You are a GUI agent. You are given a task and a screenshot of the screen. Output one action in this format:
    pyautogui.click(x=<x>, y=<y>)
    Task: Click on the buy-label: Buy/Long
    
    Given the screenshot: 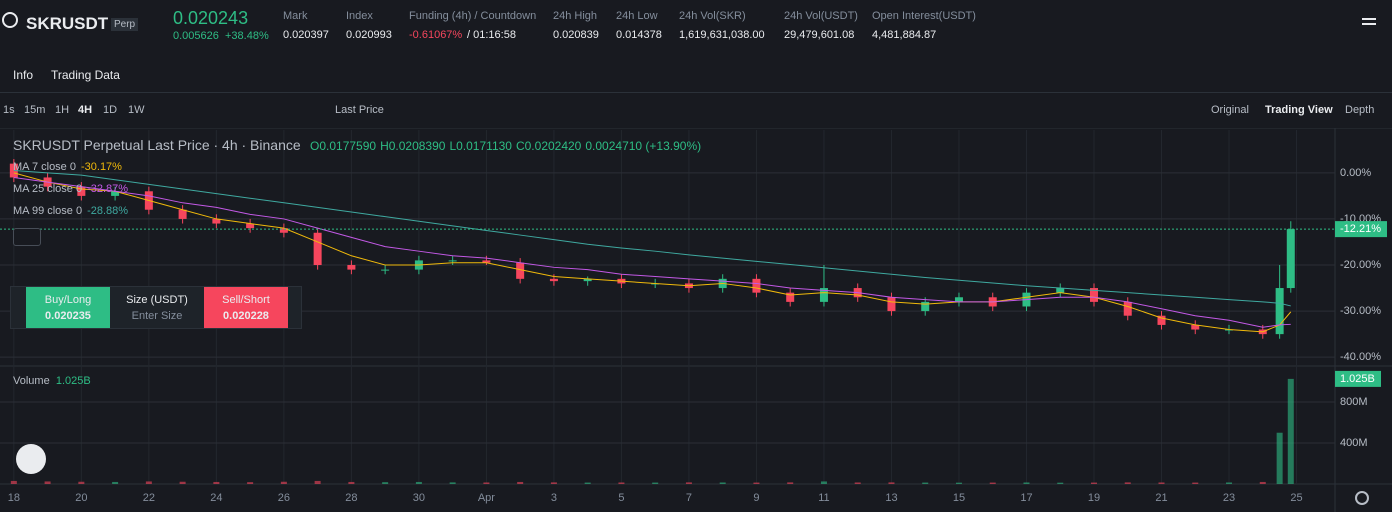 What is the action you would take?
    pyautogui.click(x=68, y=299)
    